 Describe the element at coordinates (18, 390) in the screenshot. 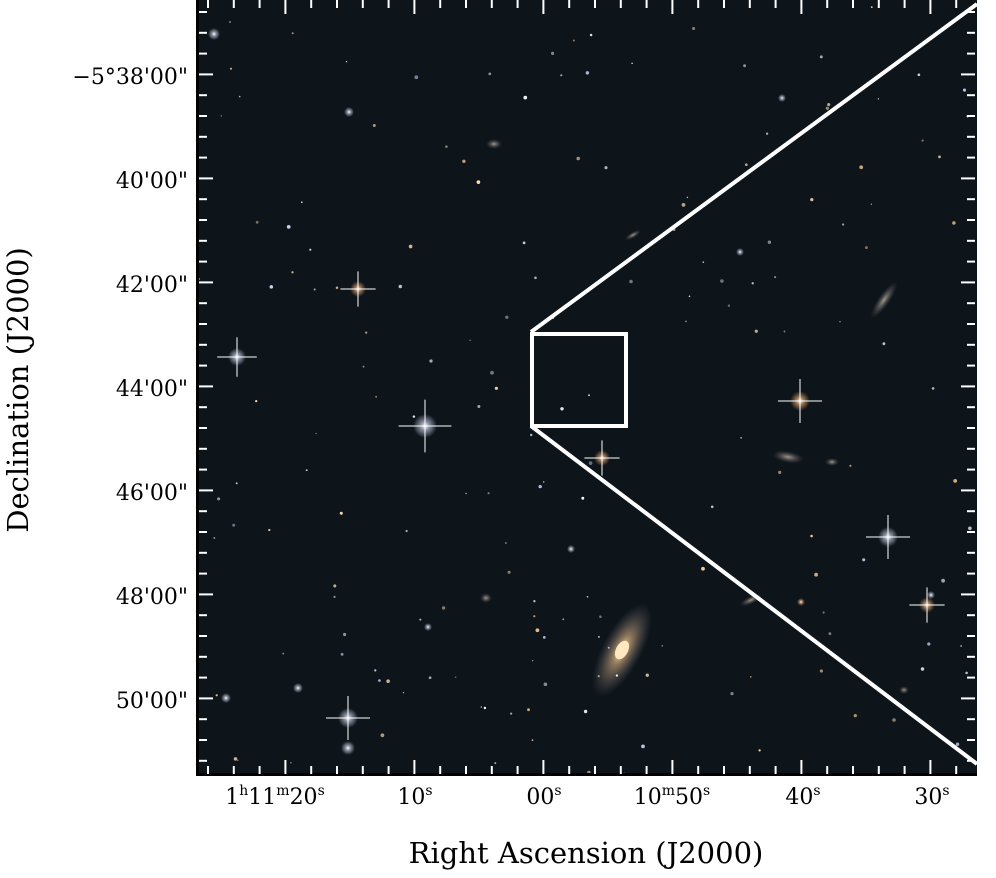

I see `y-axis-title: Declination (J2000)` at that location.